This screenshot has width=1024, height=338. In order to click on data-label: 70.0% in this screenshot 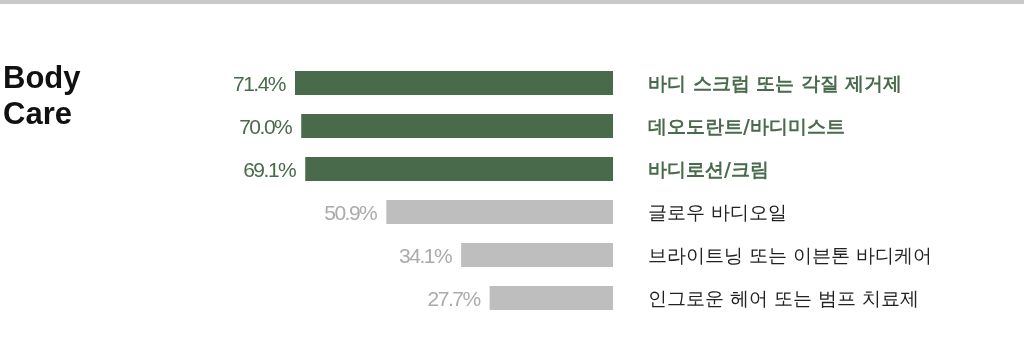, I will do `click(266, 126)`.